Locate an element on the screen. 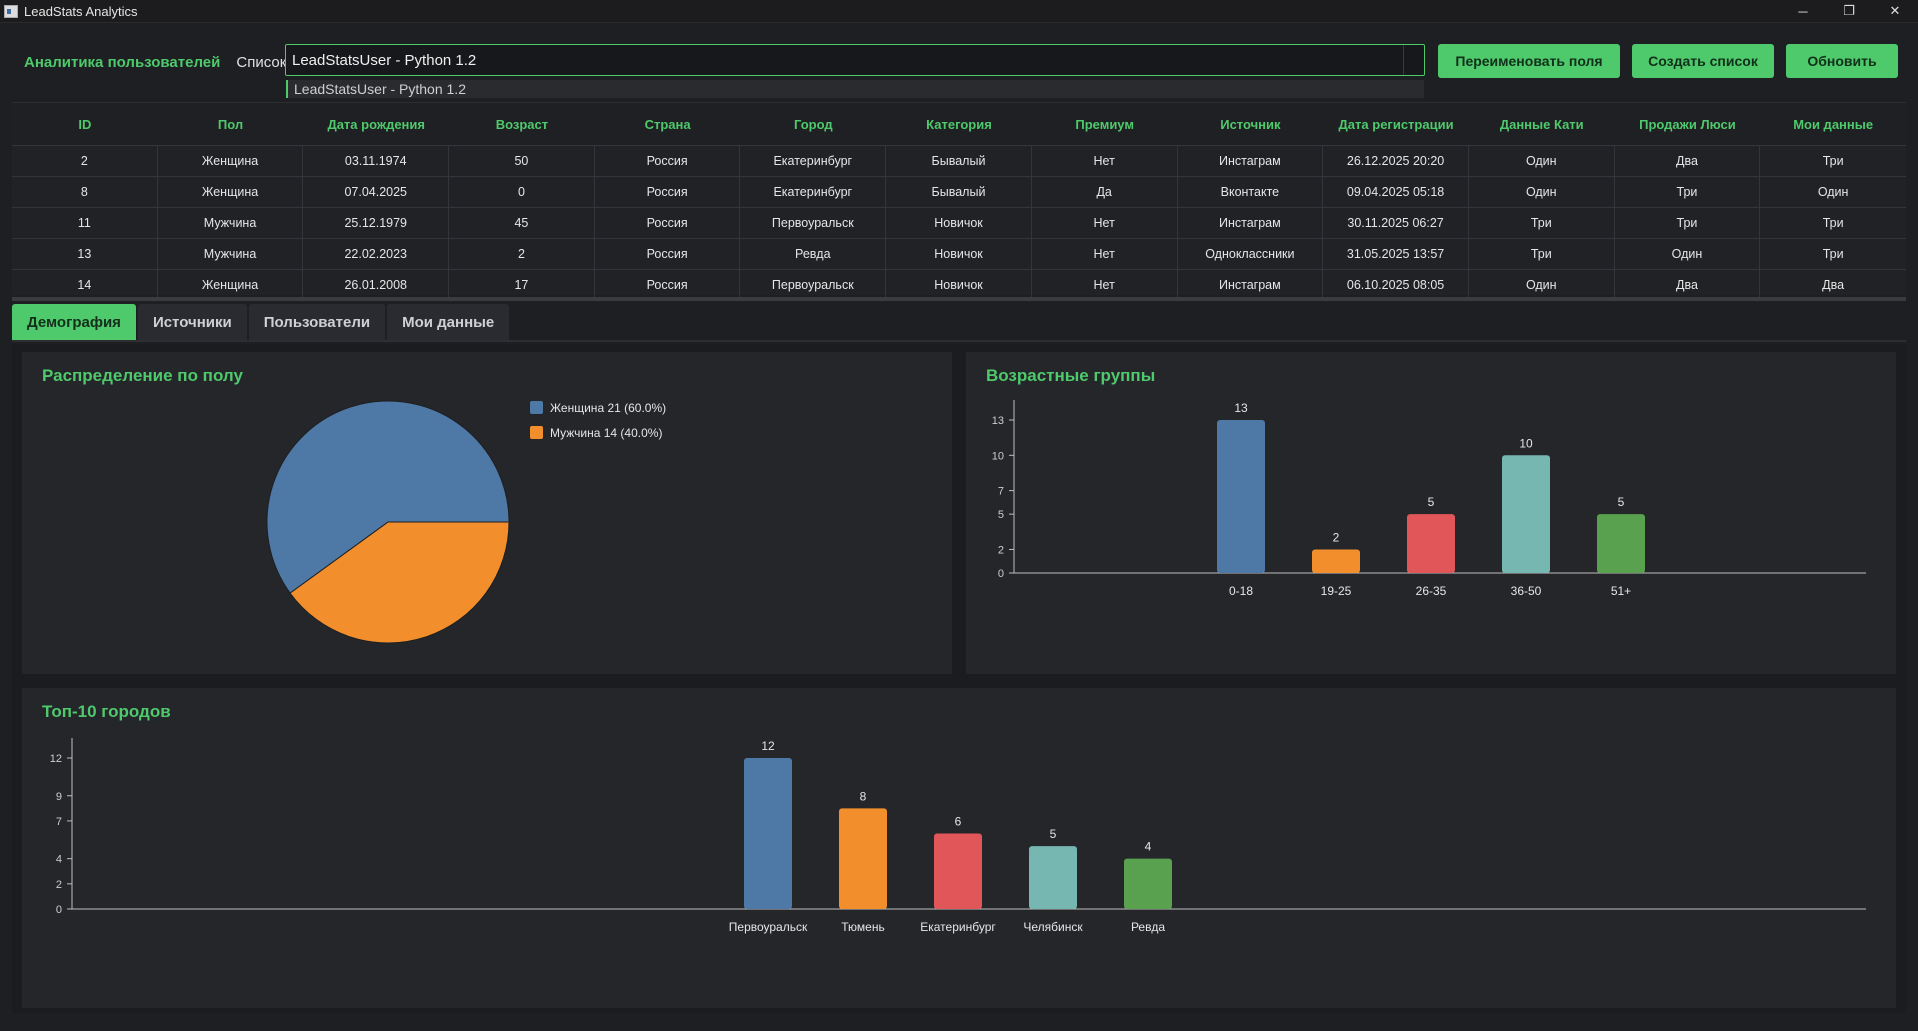 This screenshot has height=1031, width=1918. bar-value-label: 5 is located at coordinates (1053, 834).